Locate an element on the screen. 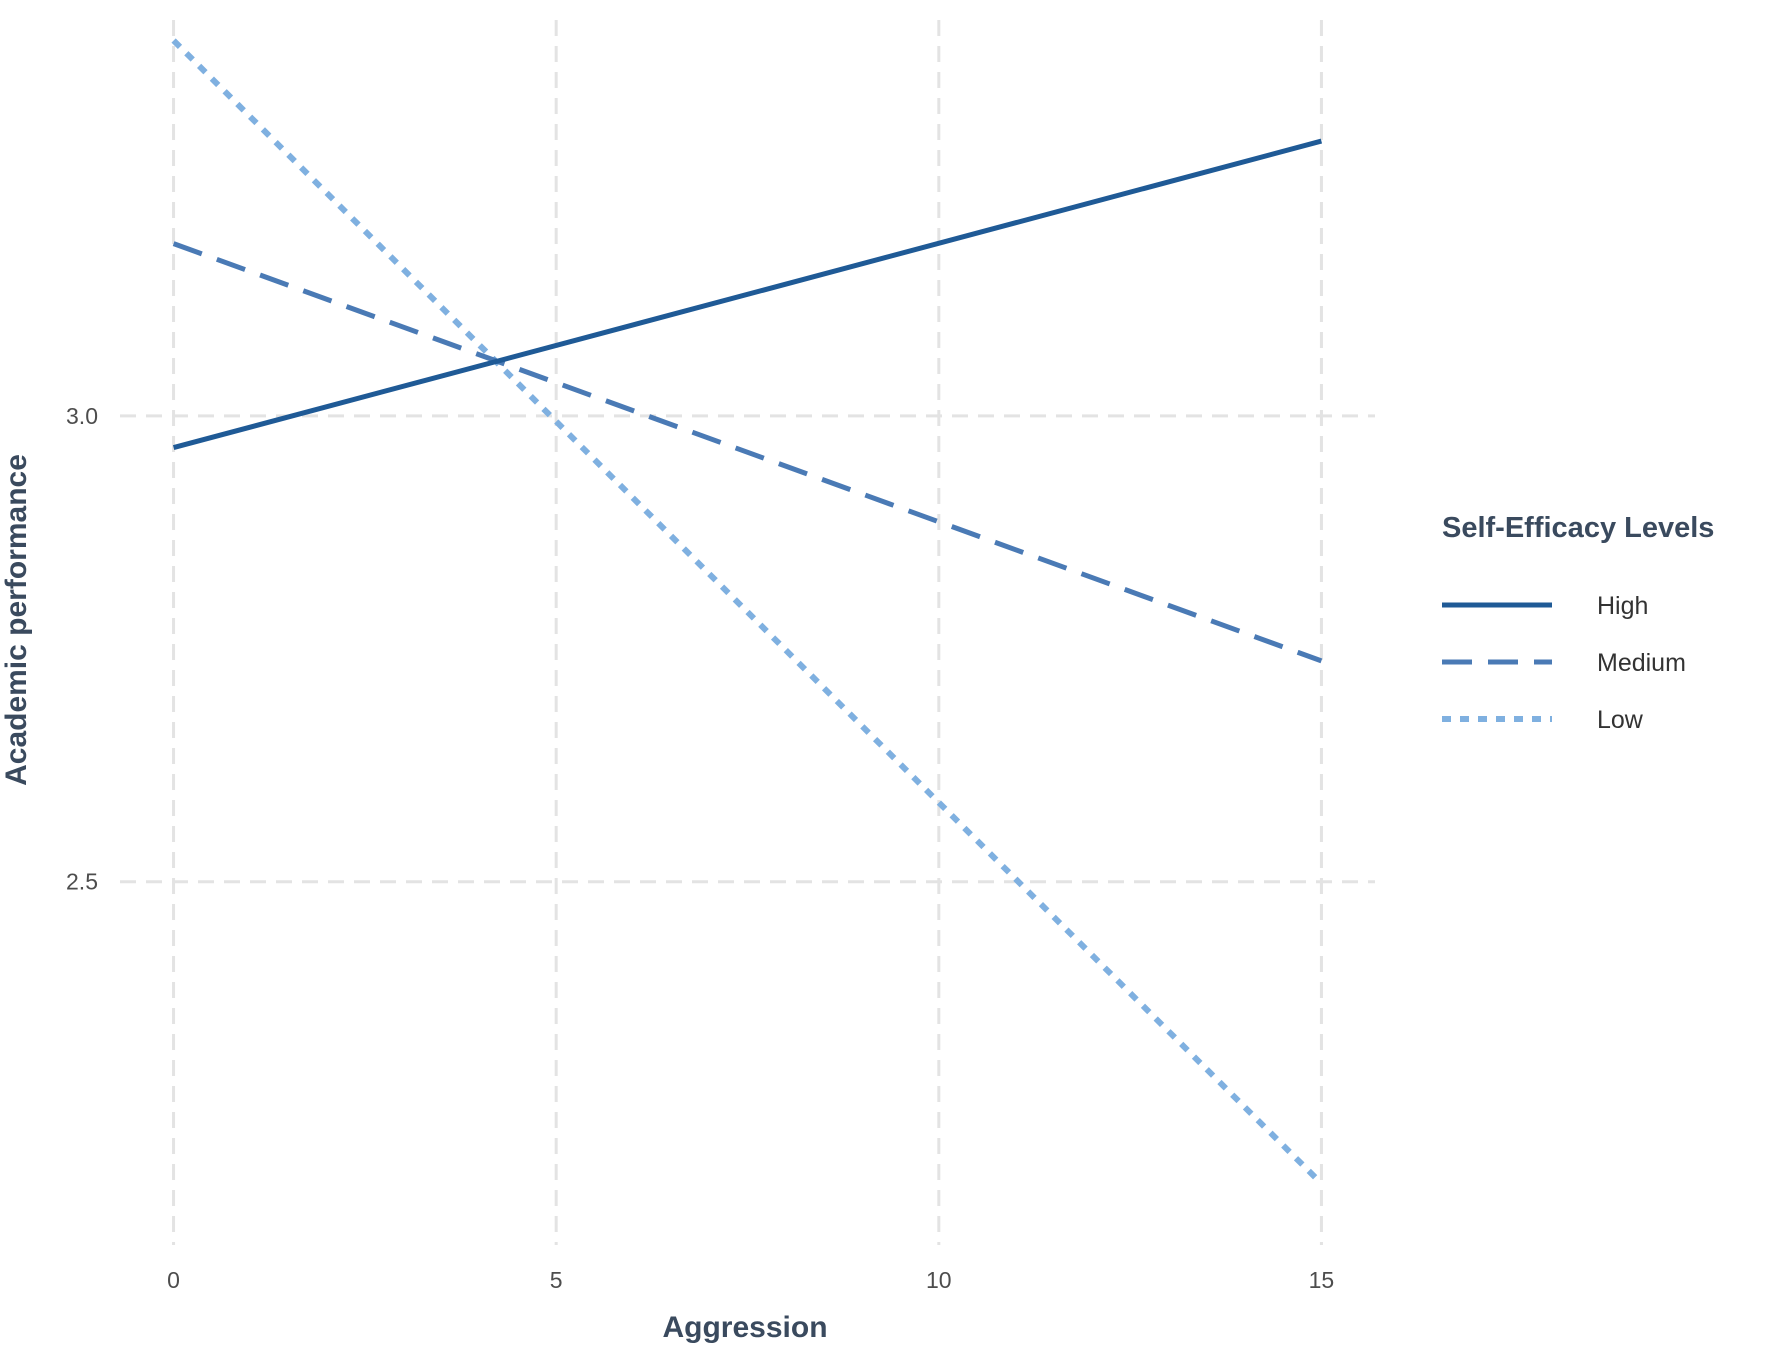 The image size is (1772, 1349). x-tick-label: 10 is located at coordinates (939, 1280).